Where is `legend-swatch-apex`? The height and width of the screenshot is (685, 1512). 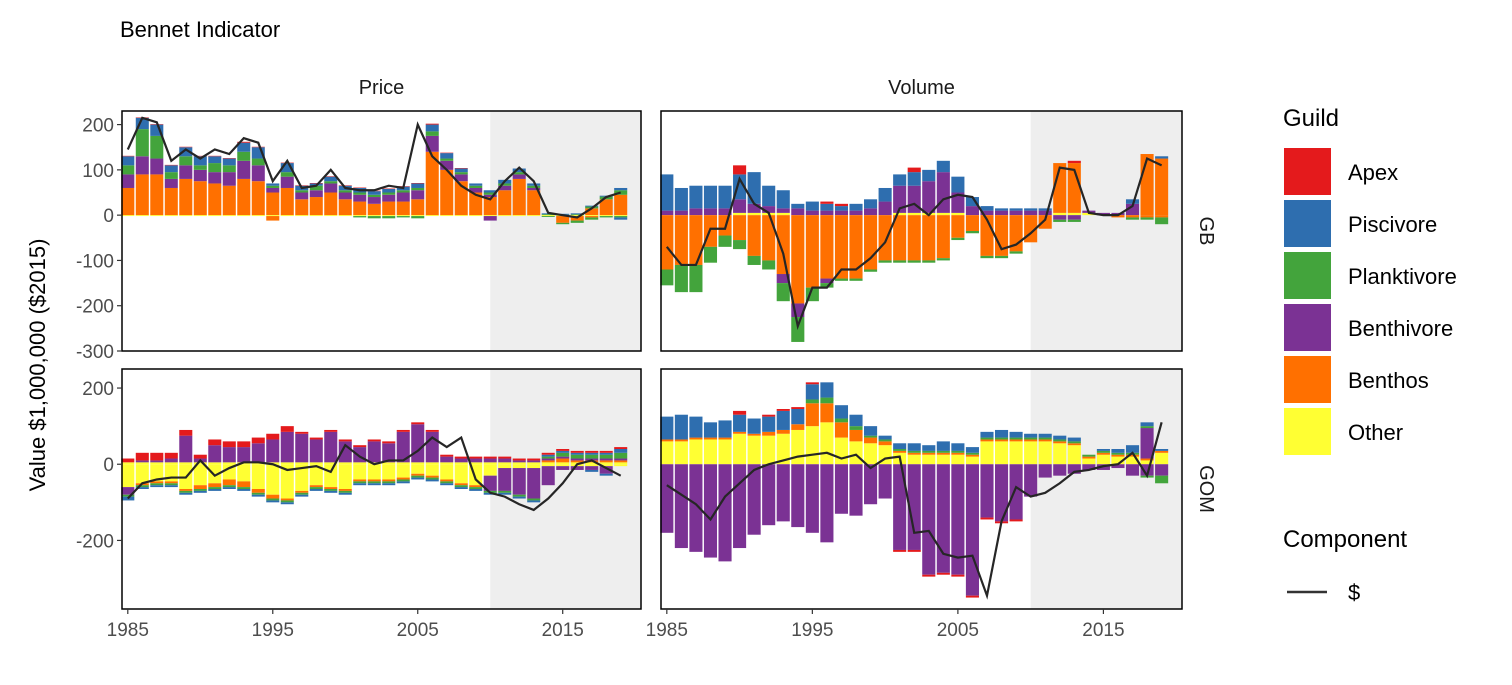
legend-swatch-apex is located at coordinates (1307, 171).